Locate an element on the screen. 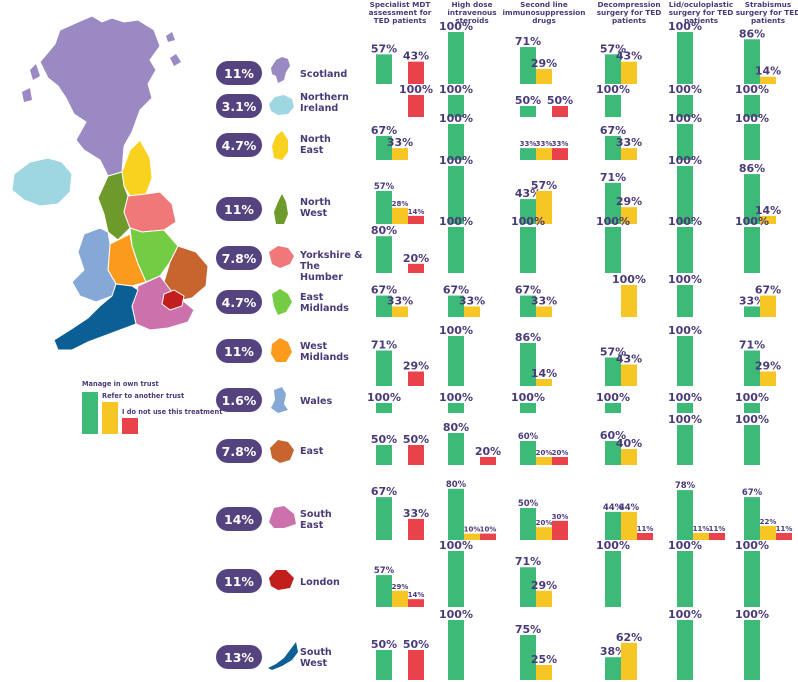  east-midlands-icon is located at coordinates (282, 302).